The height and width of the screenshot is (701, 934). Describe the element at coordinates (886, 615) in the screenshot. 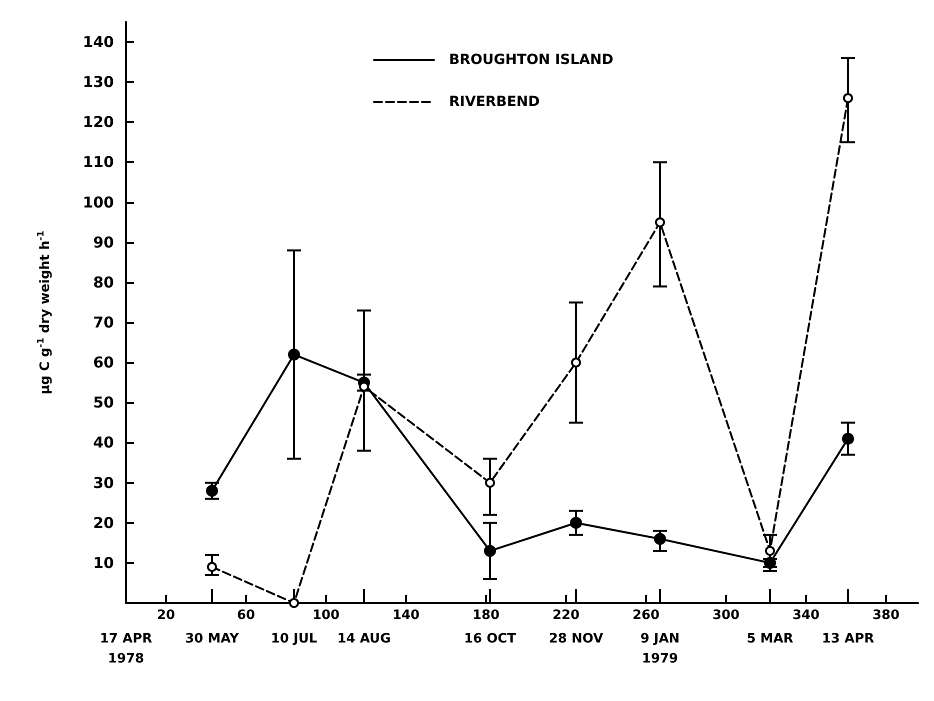

I see `x-tick-label: 380` at that location.